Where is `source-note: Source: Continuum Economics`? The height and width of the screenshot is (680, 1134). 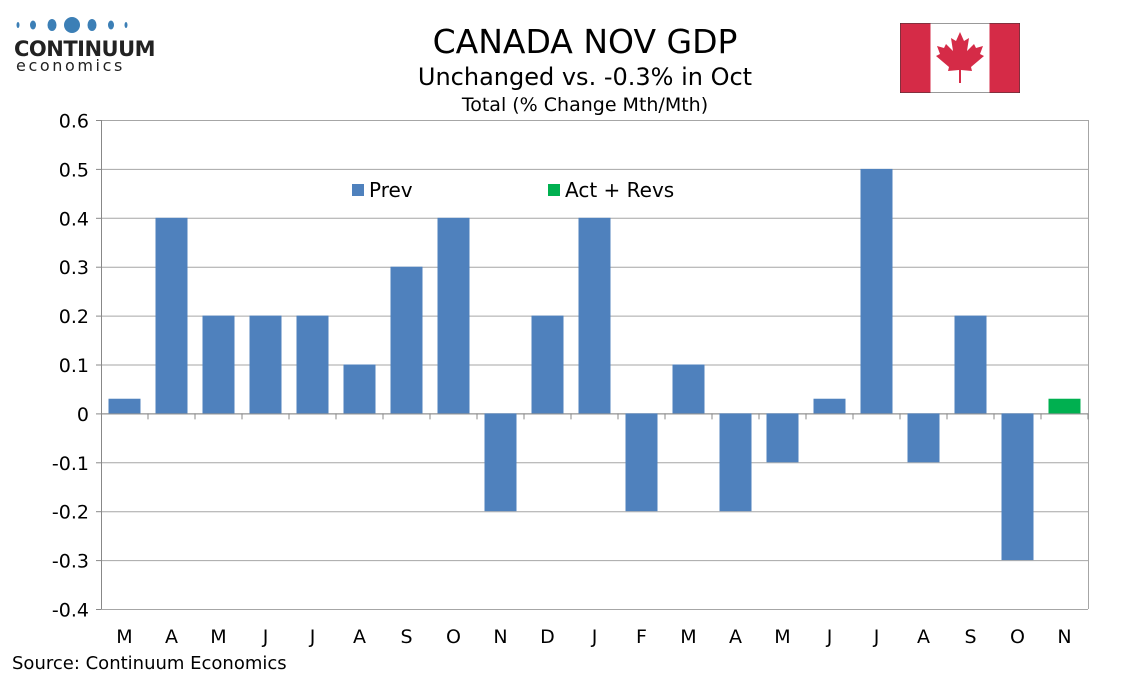
source-note: Source: Continuum Economics is located at coordinates (149, 663).